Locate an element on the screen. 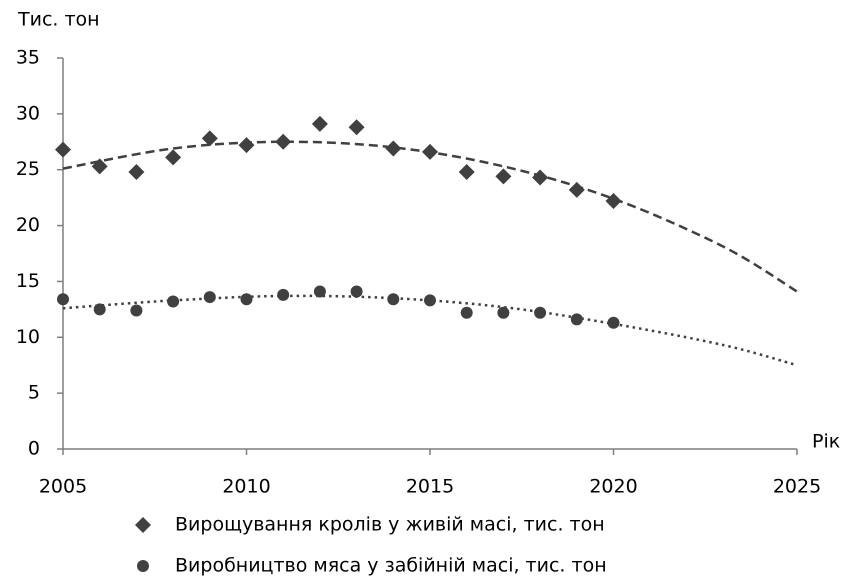 This screenshot has height=581, width=853. y-tick-label: 25 is located at coordinates (28, 169).